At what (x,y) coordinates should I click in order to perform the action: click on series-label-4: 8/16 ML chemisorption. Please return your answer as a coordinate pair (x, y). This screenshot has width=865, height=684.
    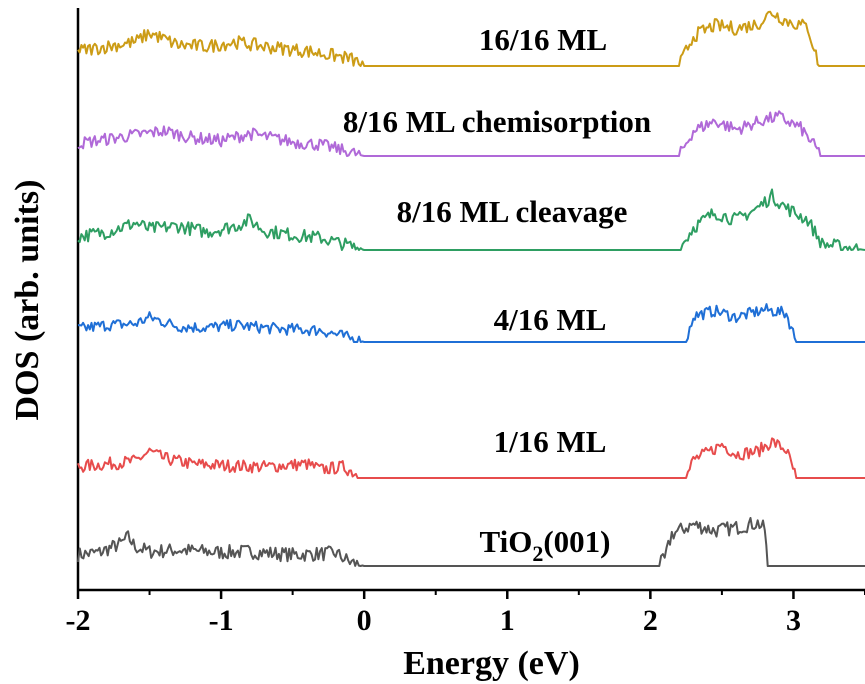
    Looking at the image, I should click on (497, 121).